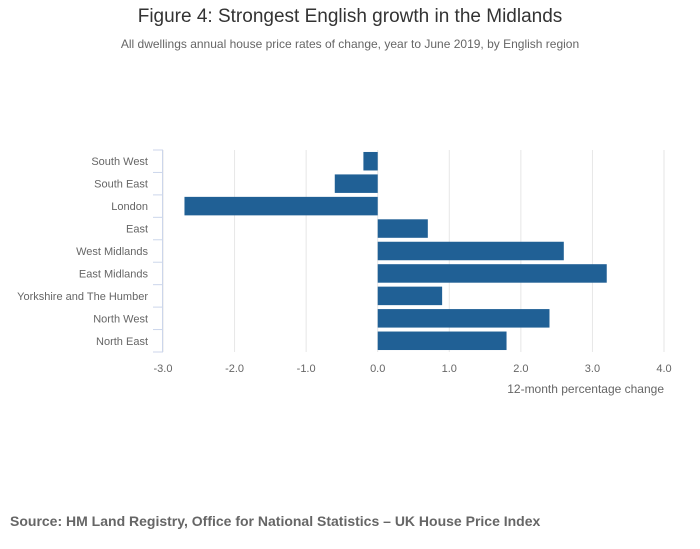 The height and width of the screenshot is (549, 700). What do you see at coordinates (158, 251) in the screenshot?
I see `category-axis` at bounding box center [158, 251].